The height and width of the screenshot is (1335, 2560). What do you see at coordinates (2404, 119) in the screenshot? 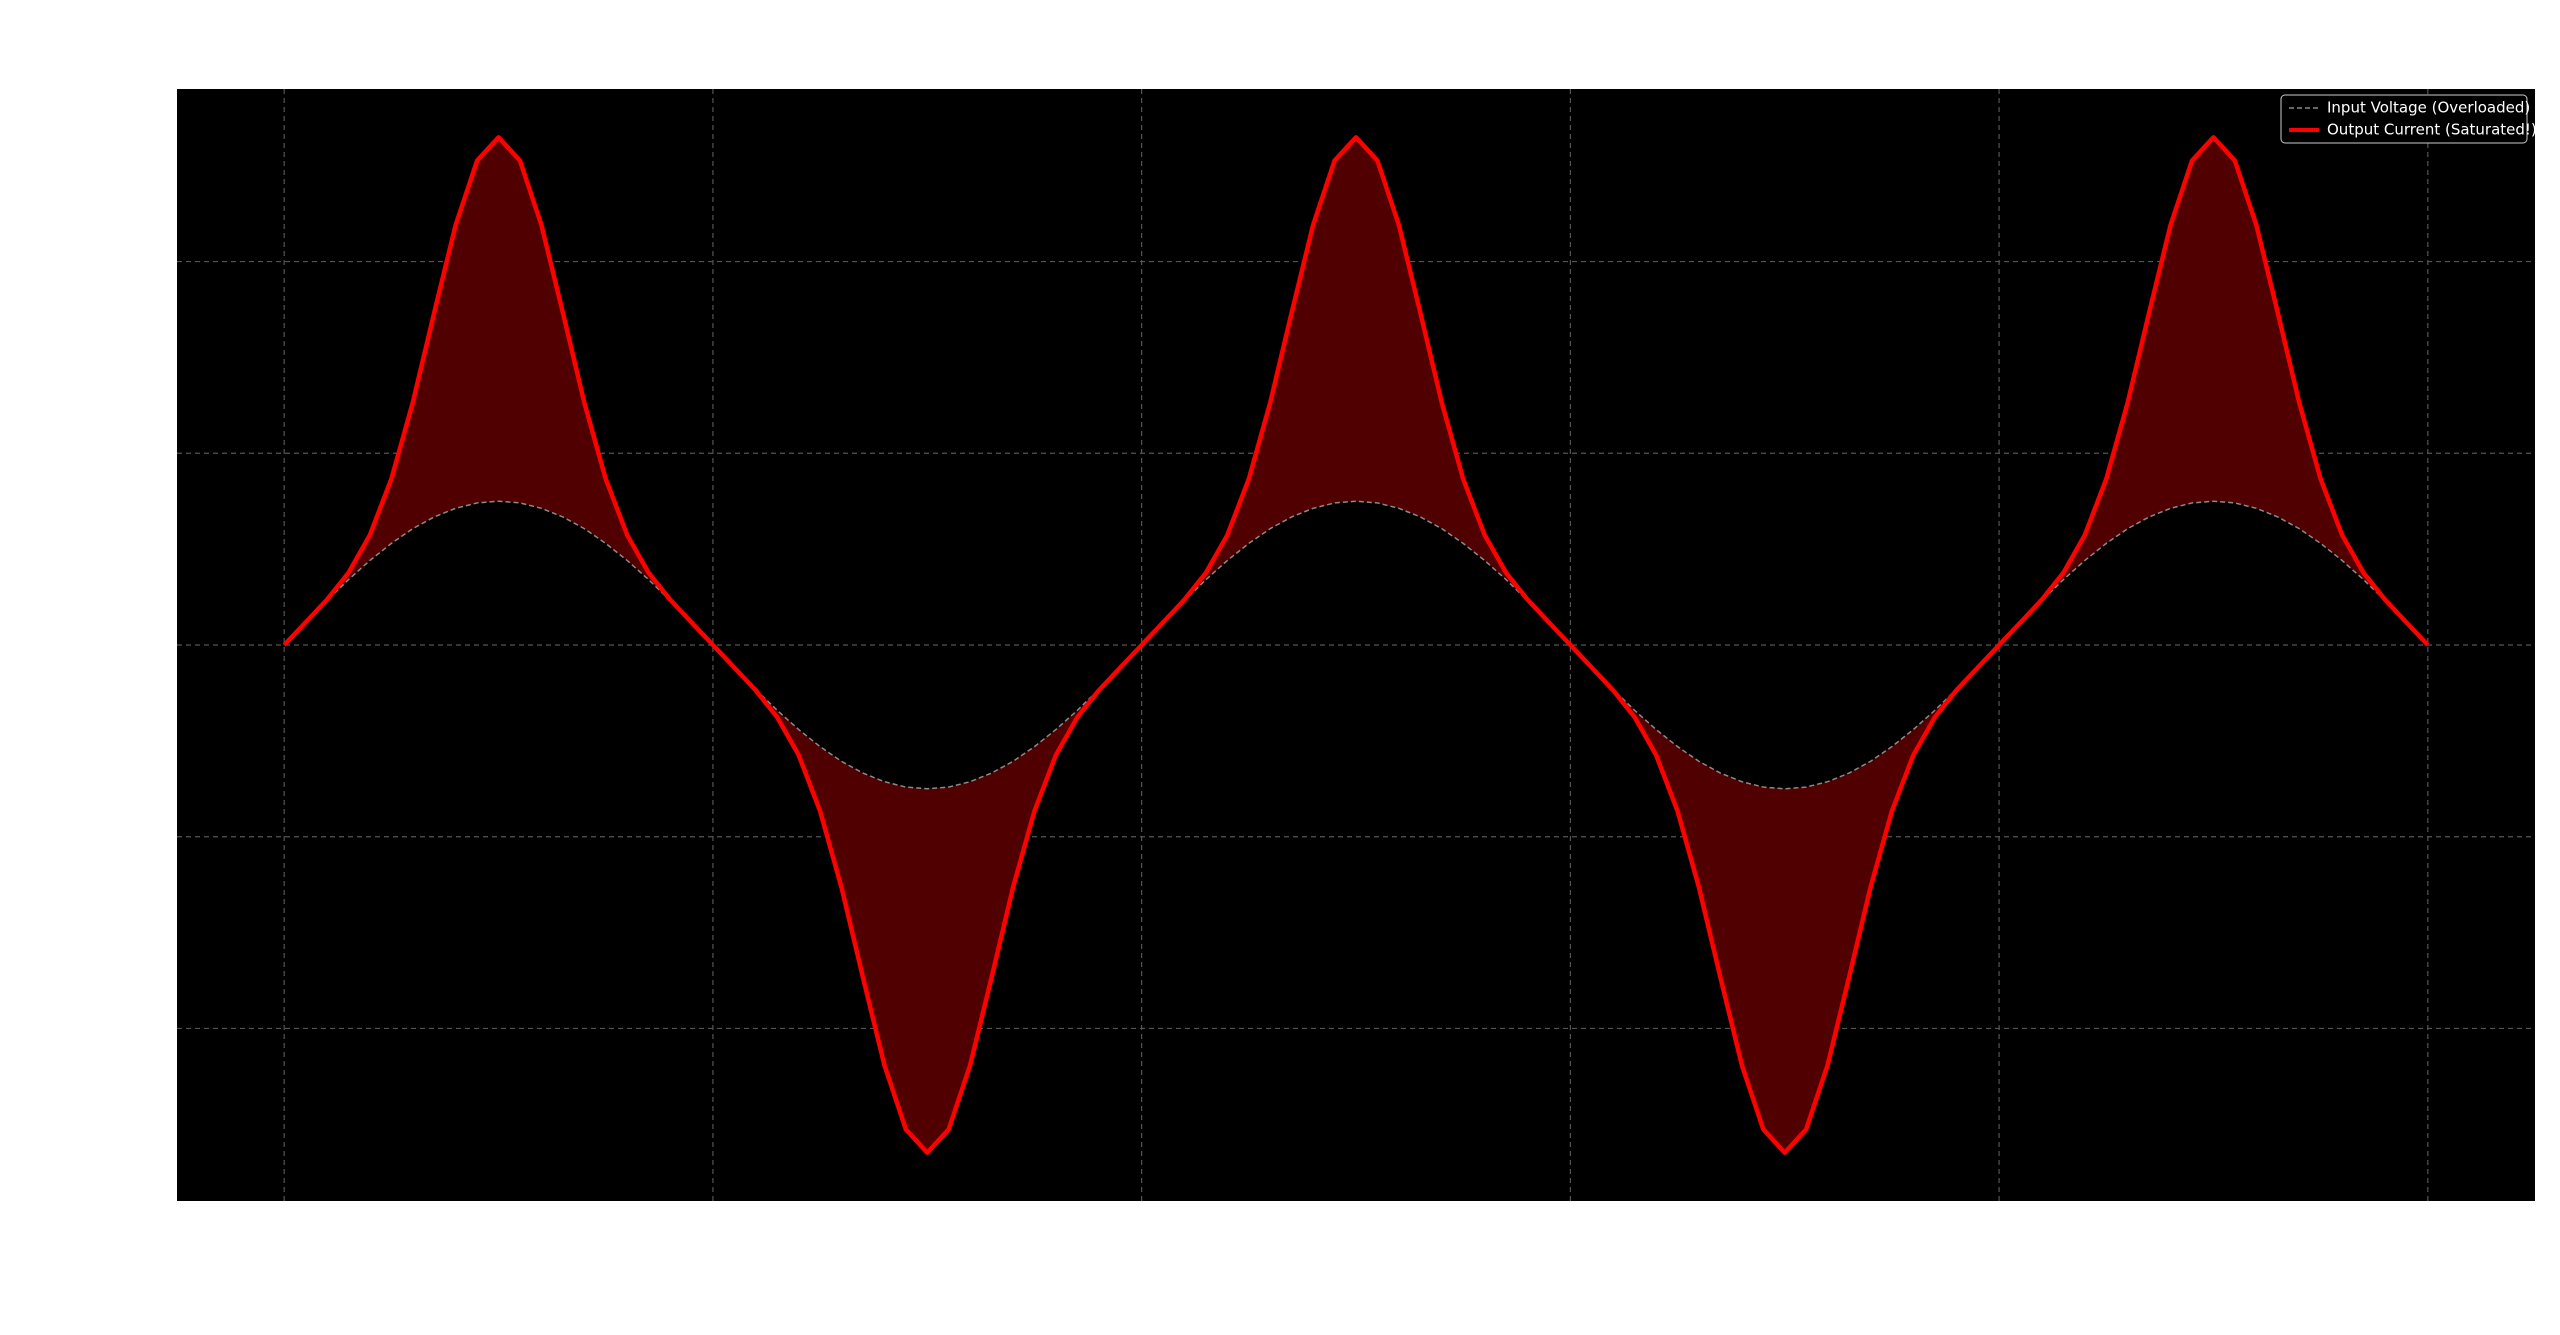
I see `legend-box` at bounding box center [2404, 119].